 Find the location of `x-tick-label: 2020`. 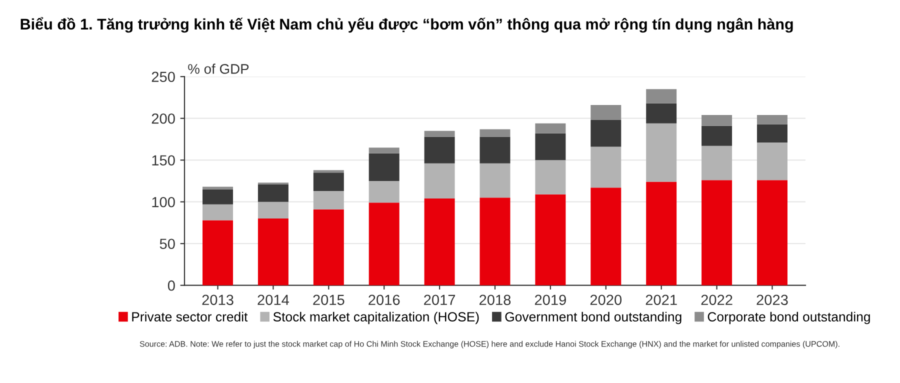

x-tick-label: 2020 is located at coordinates (606, 300).